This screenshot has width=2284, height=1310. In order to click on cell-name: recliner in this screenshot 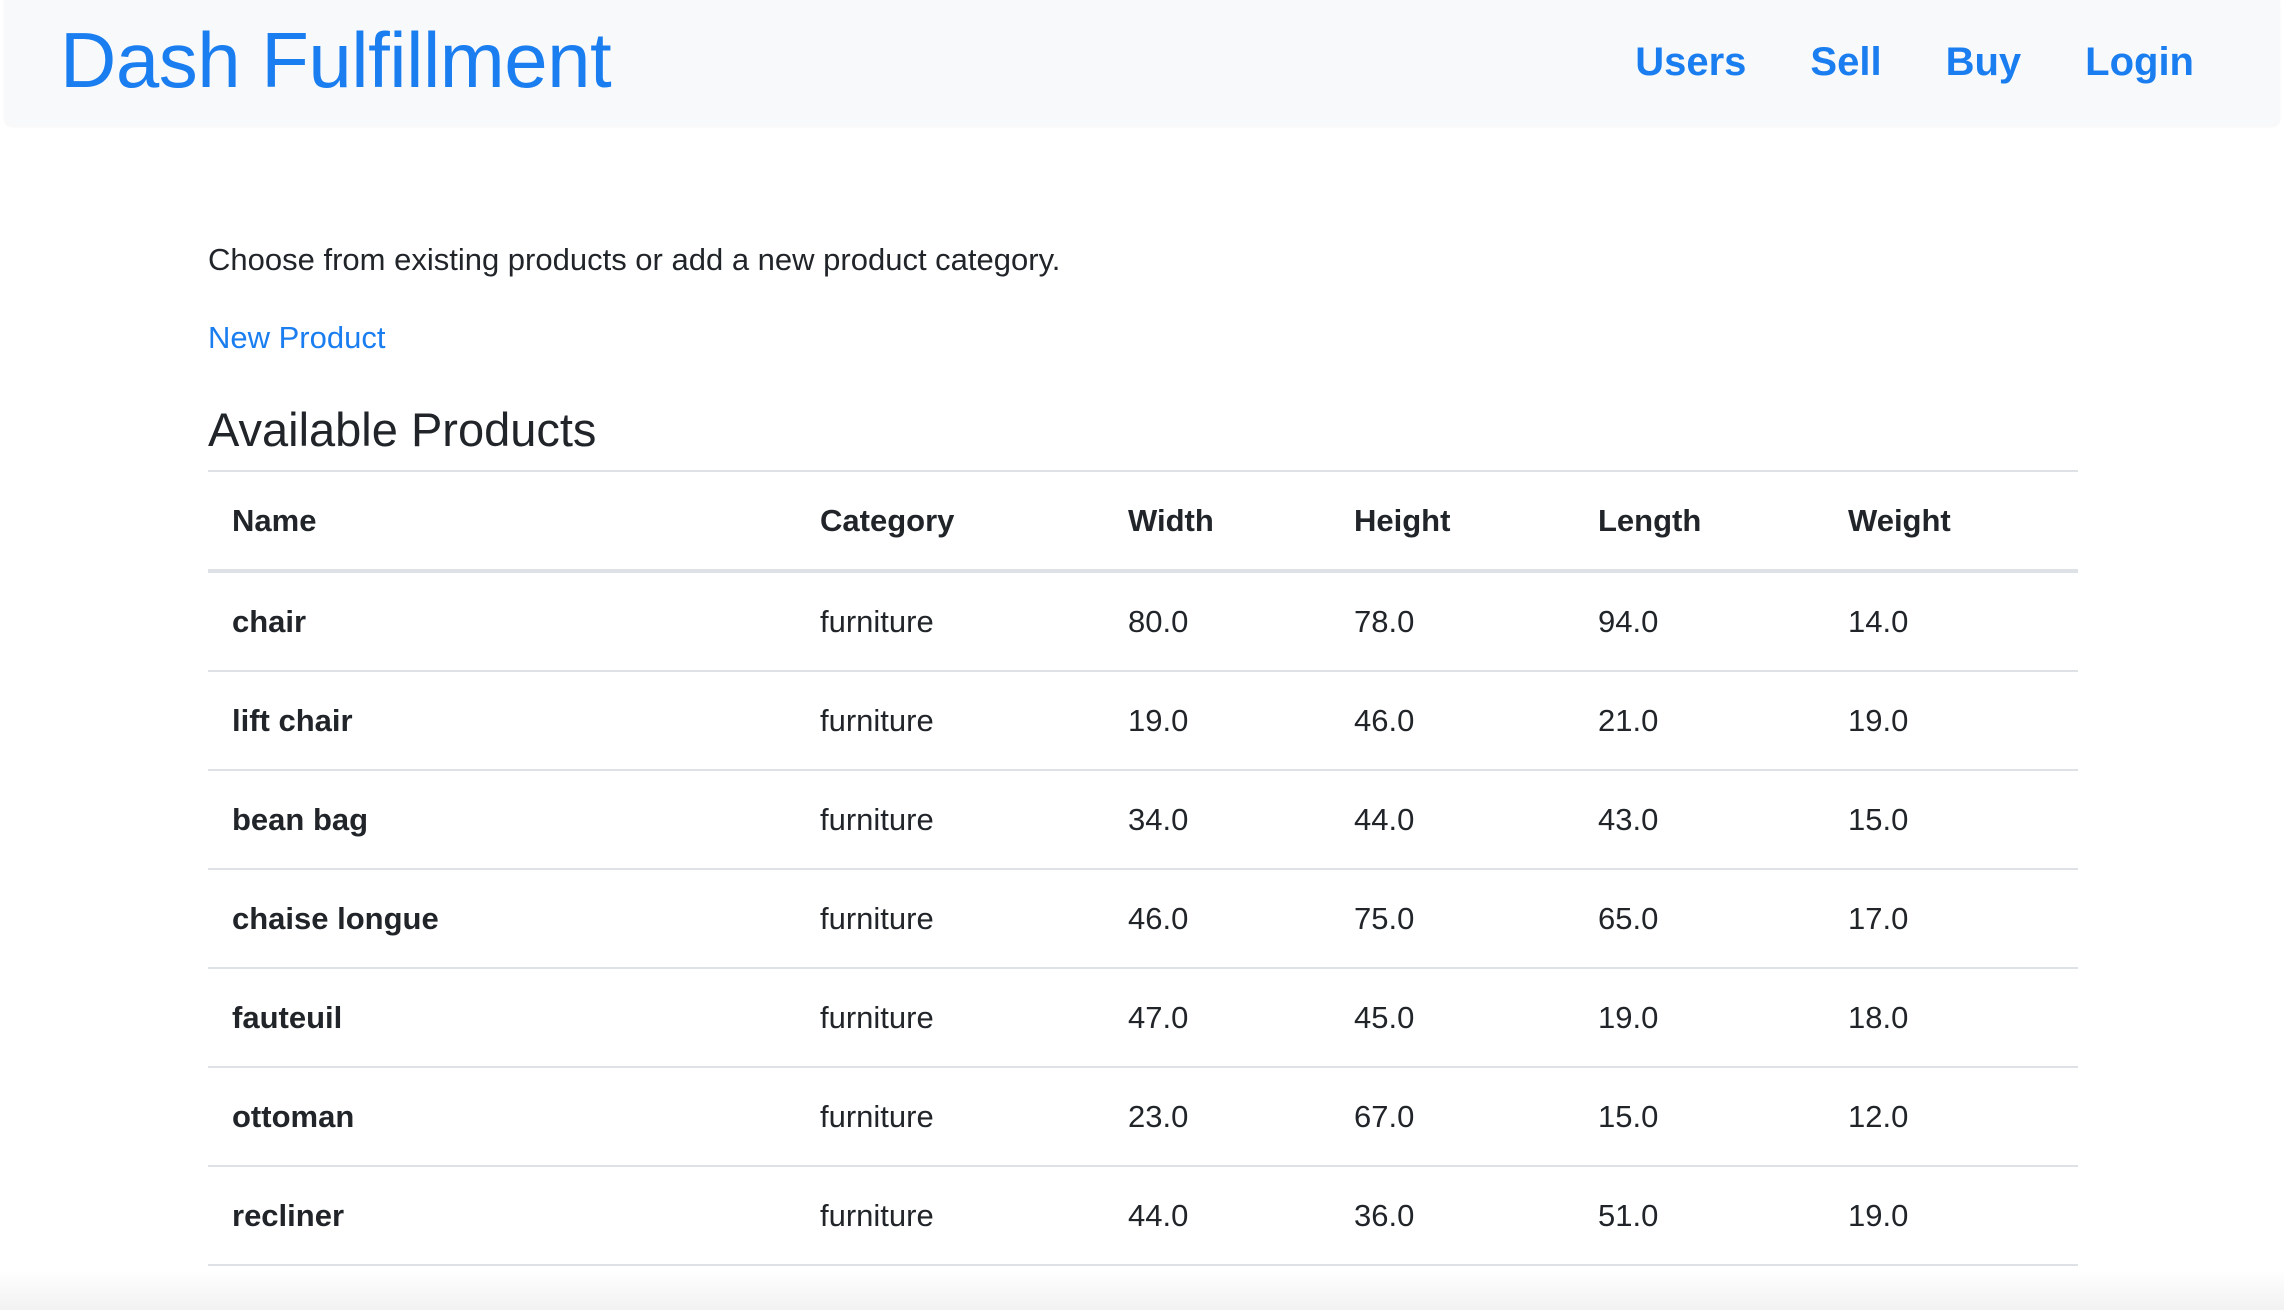, I will do `click(502, 1215)`.